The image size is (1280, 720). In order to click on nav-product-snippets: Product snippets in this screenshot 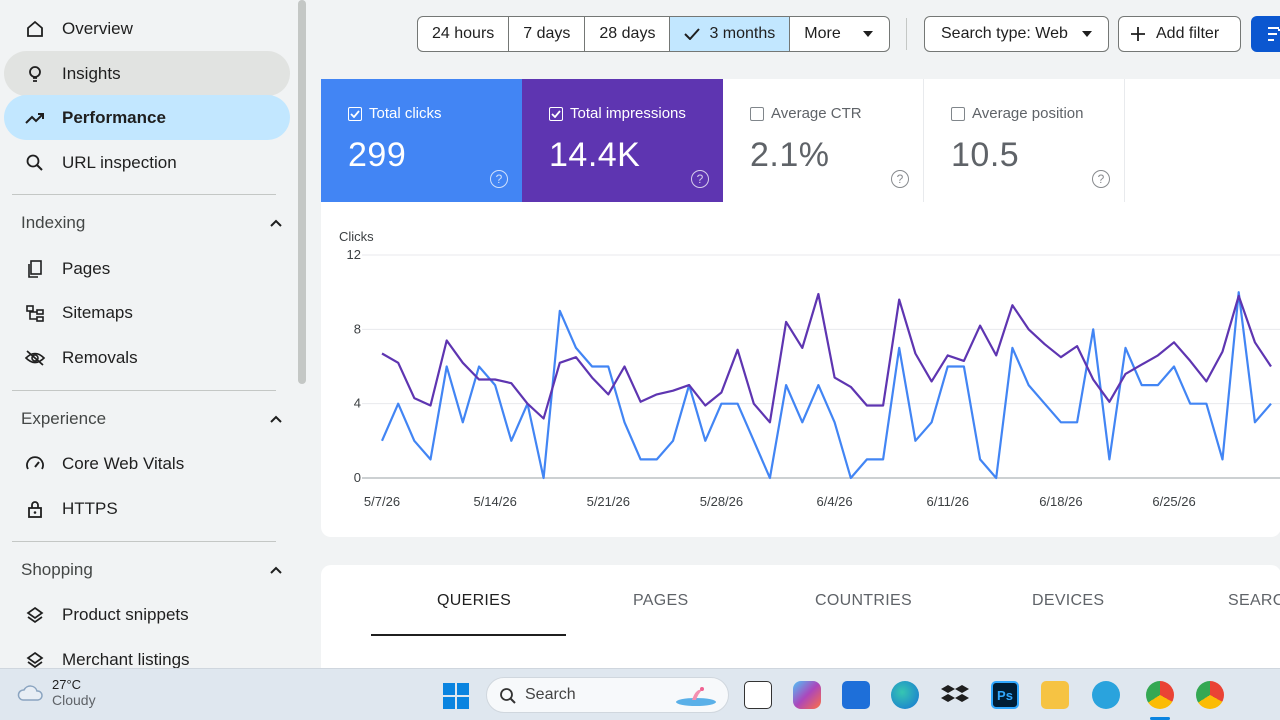, I will do `click(147, 614)`.